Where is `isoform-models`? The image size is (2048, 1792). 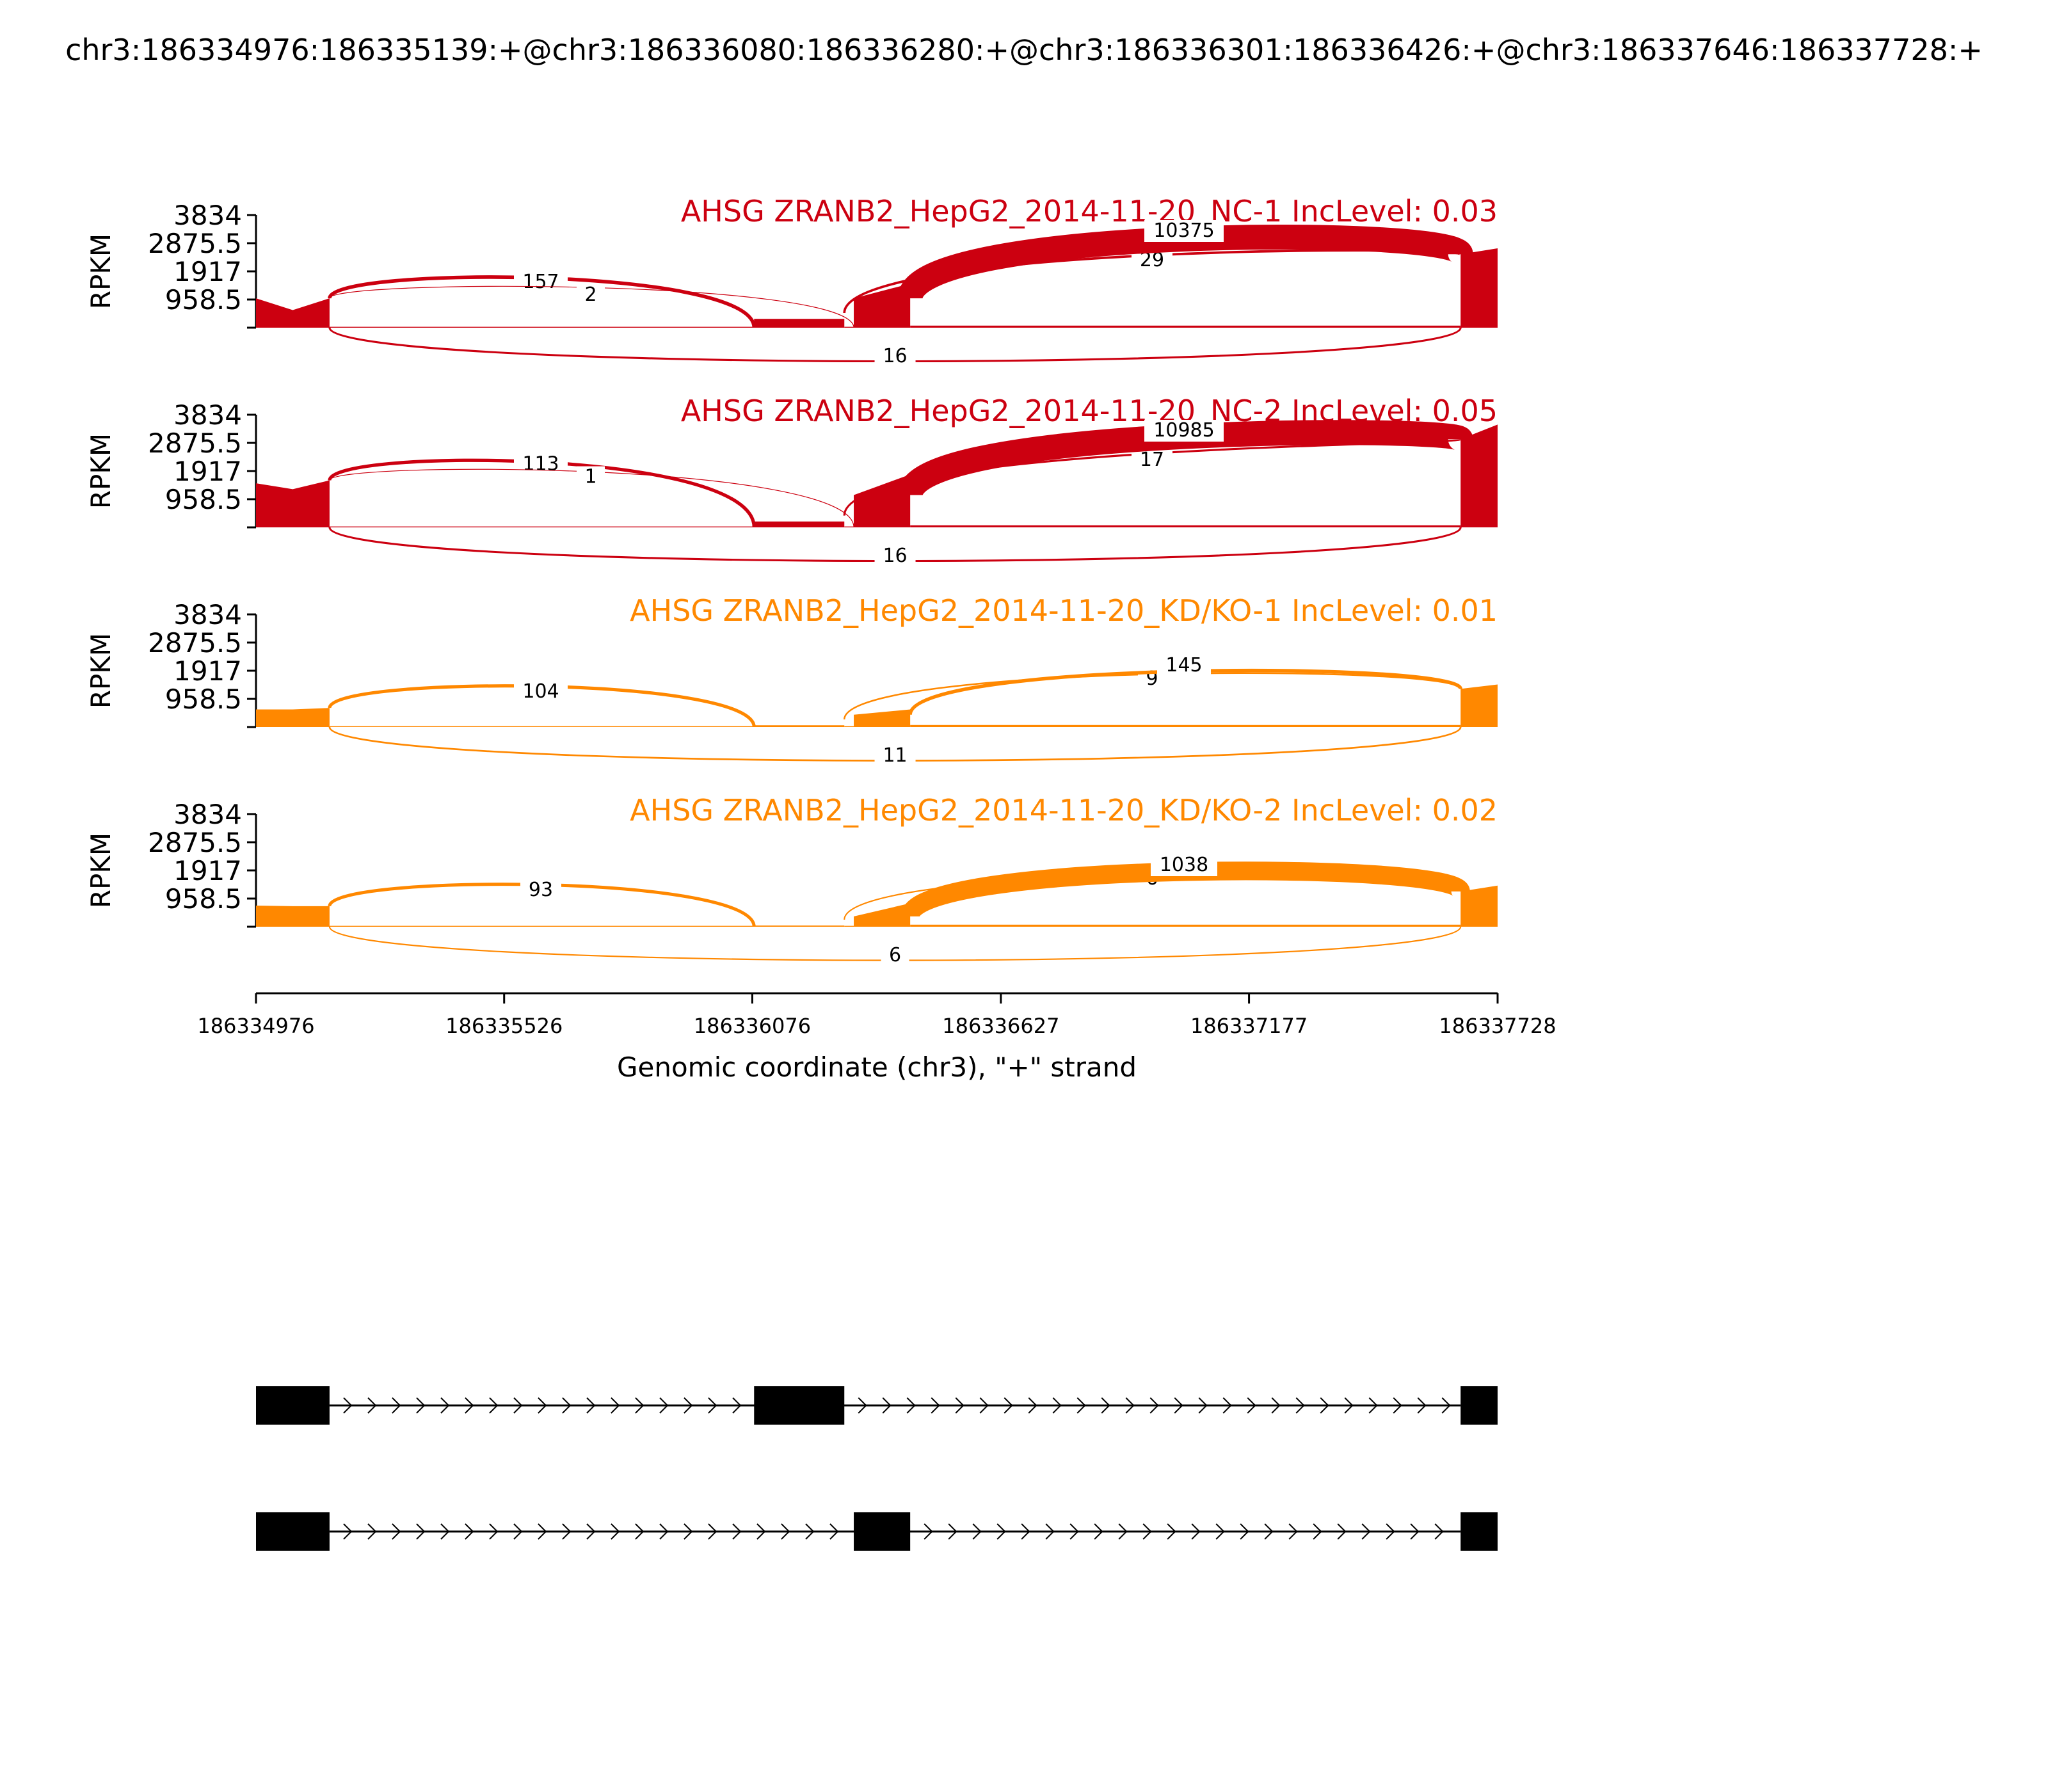 isoform-models is located at coordinates (877, 1468).